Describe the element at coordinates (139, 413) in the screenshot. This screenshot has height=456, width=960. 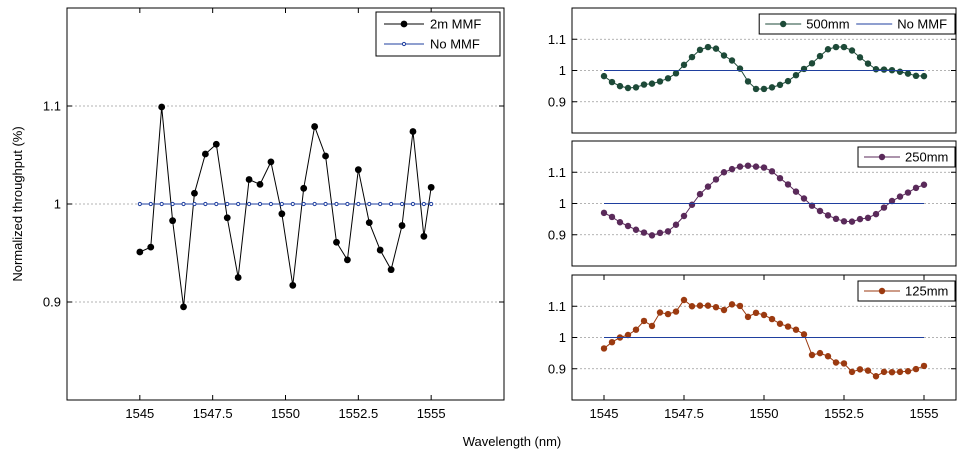
I see `panel-left-xtick-label: 1545` at that location.